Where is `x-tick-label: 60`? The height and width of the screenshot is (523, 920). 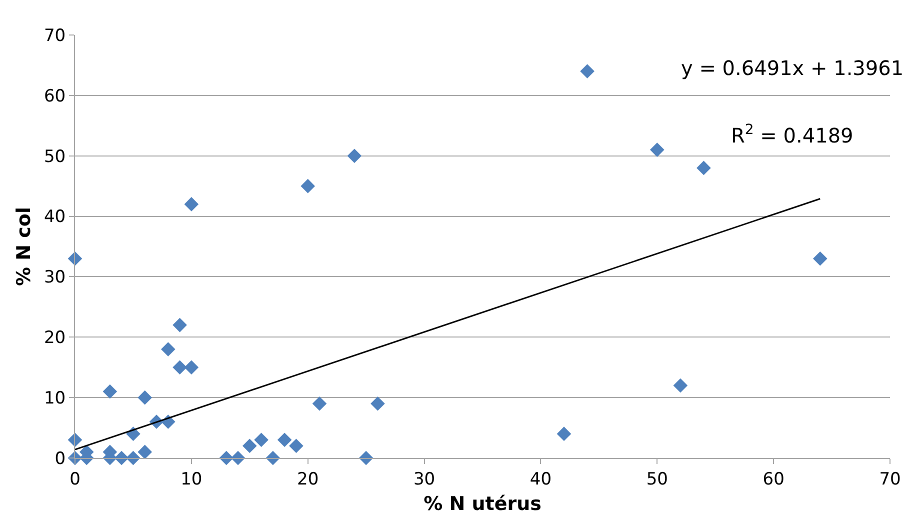 x-tick-label: 60 is located at coordinates (773, 479).